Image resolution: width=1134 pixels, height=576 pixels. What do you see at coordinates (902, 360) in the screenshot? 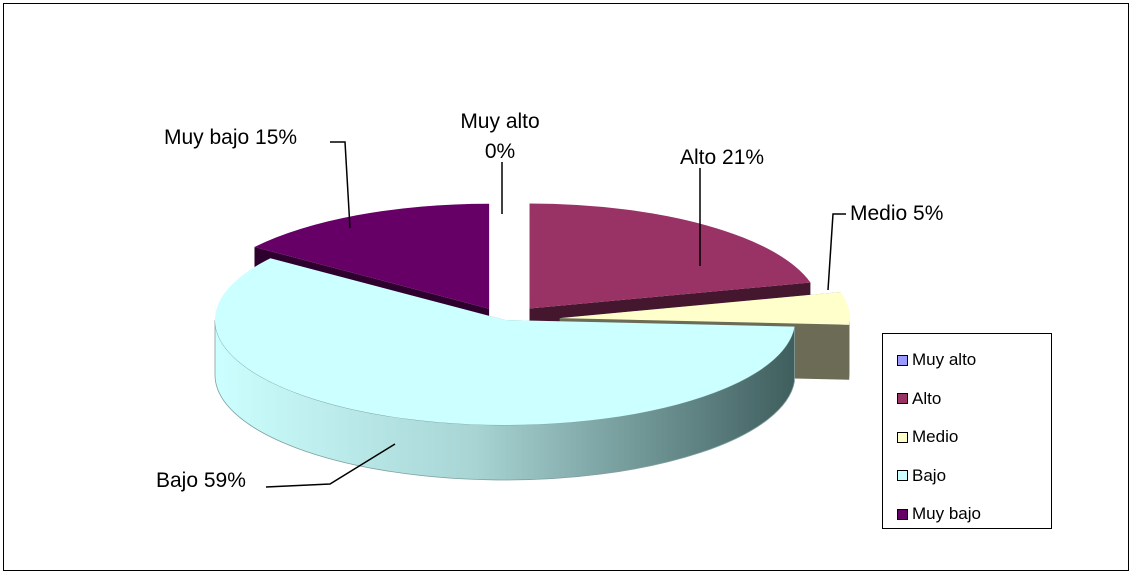
I see `legend-swatch-muy-alto` at bounding box center [902, 360].